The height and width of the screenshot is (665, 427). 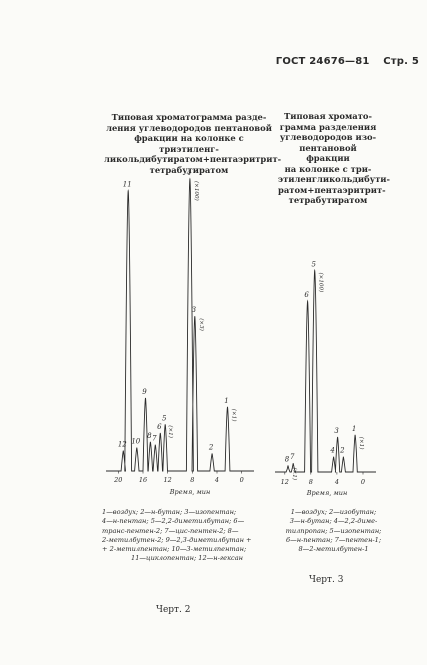 I want to click on peak-label: 12, so click(x=122, y=445).